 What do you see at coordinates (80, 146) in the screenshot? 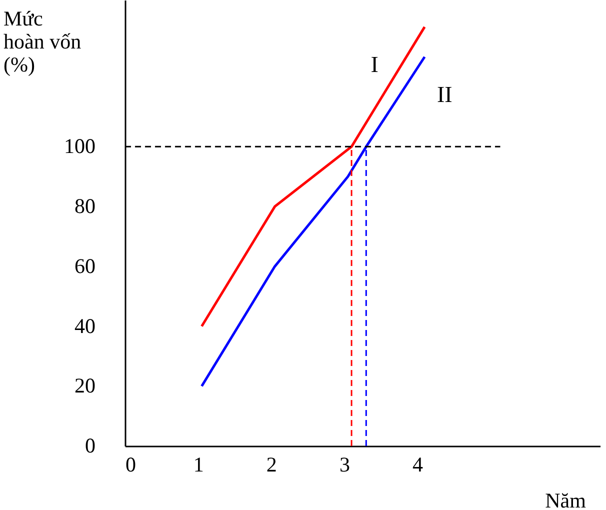
I see `y-tick-label: 100` at bounding box center [80, 146].